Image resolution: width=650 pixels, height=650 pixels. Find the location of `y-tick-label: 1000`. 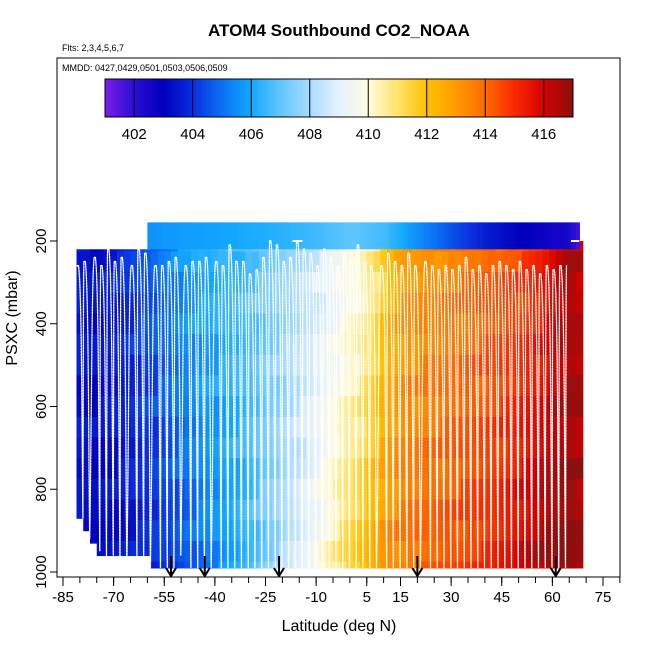

y-tick-label: 1000 is located at coordinates (41, 571).